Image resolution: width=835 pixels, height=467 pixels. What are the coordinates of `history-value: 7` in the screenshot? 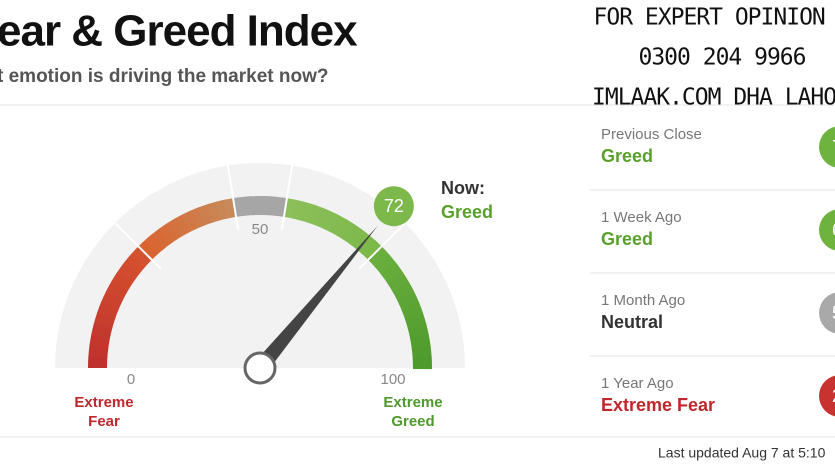 It's located at (833, 147).